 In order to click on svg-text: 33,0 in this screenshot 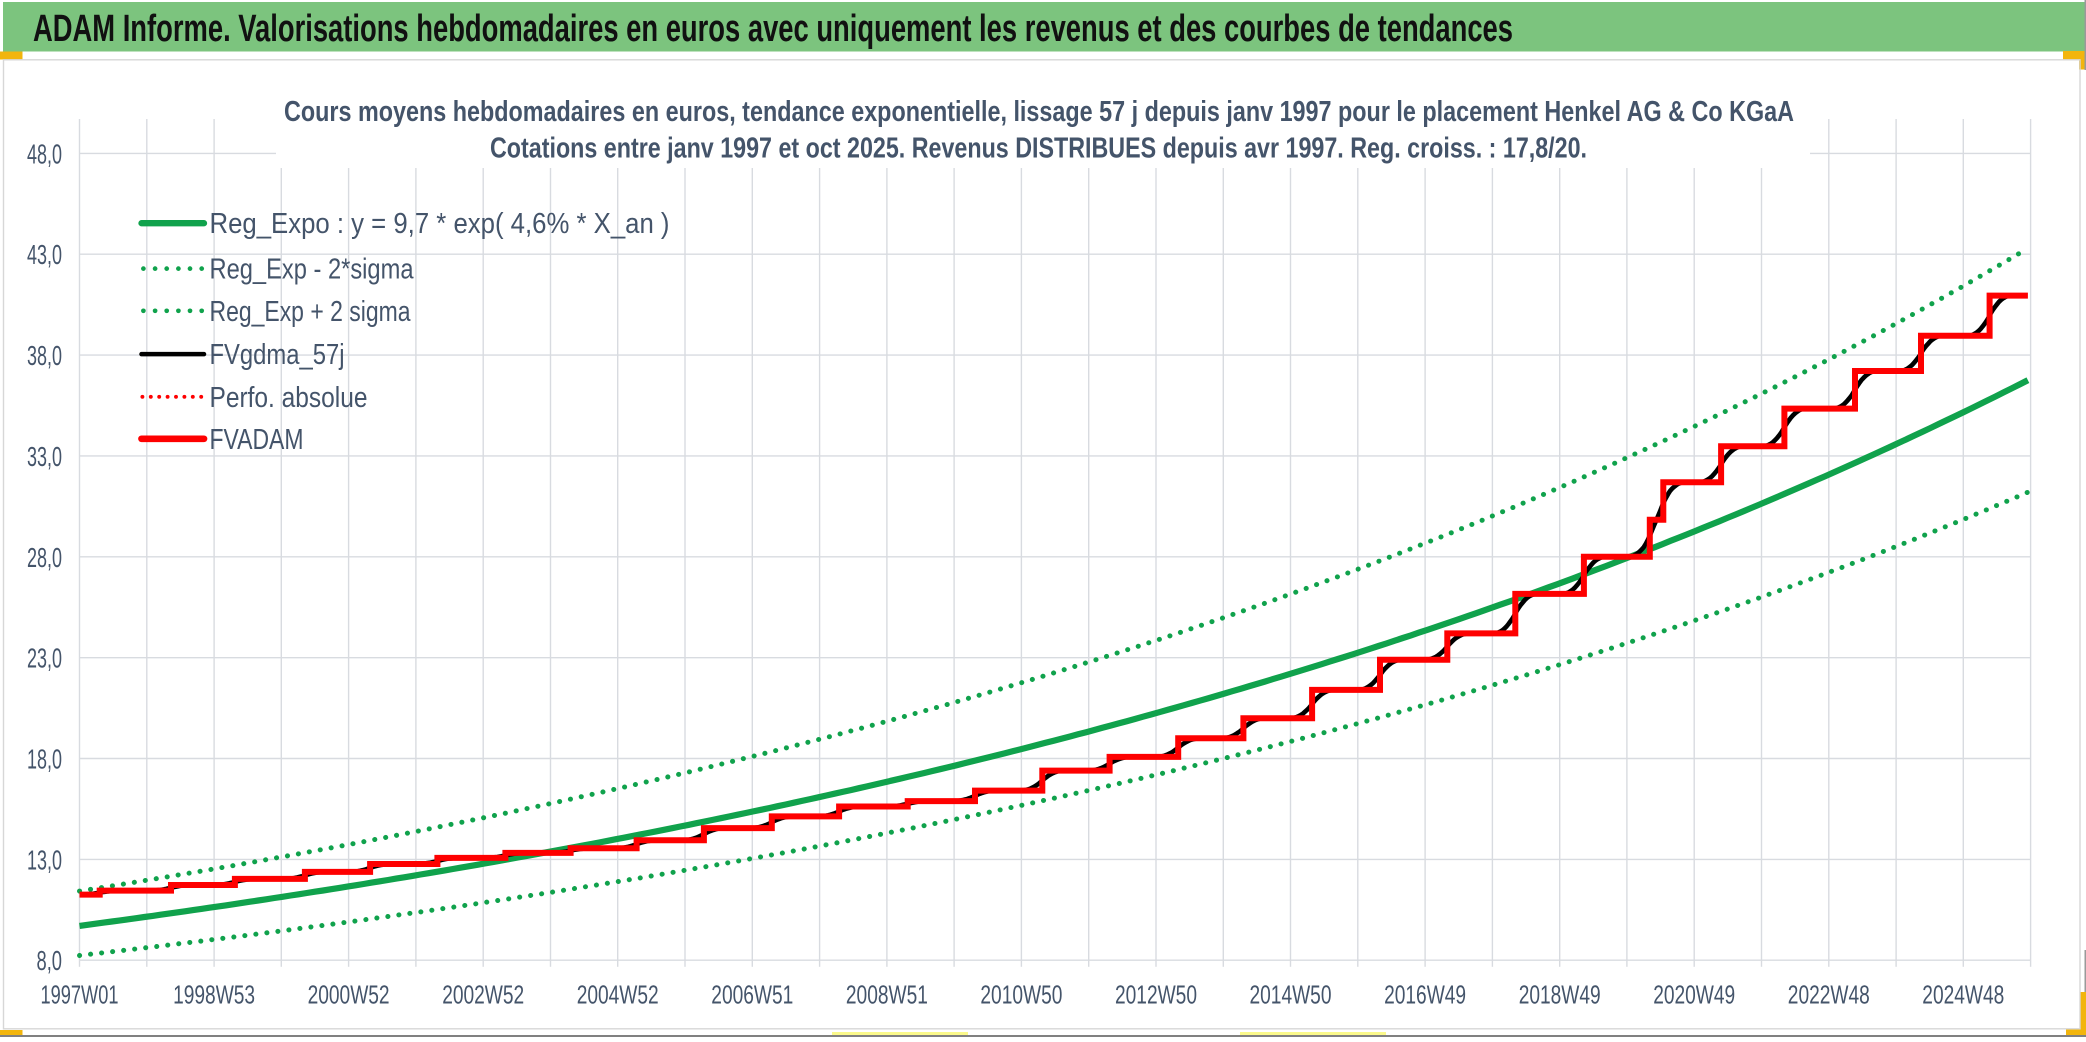, I will do `click(44, 456)`.